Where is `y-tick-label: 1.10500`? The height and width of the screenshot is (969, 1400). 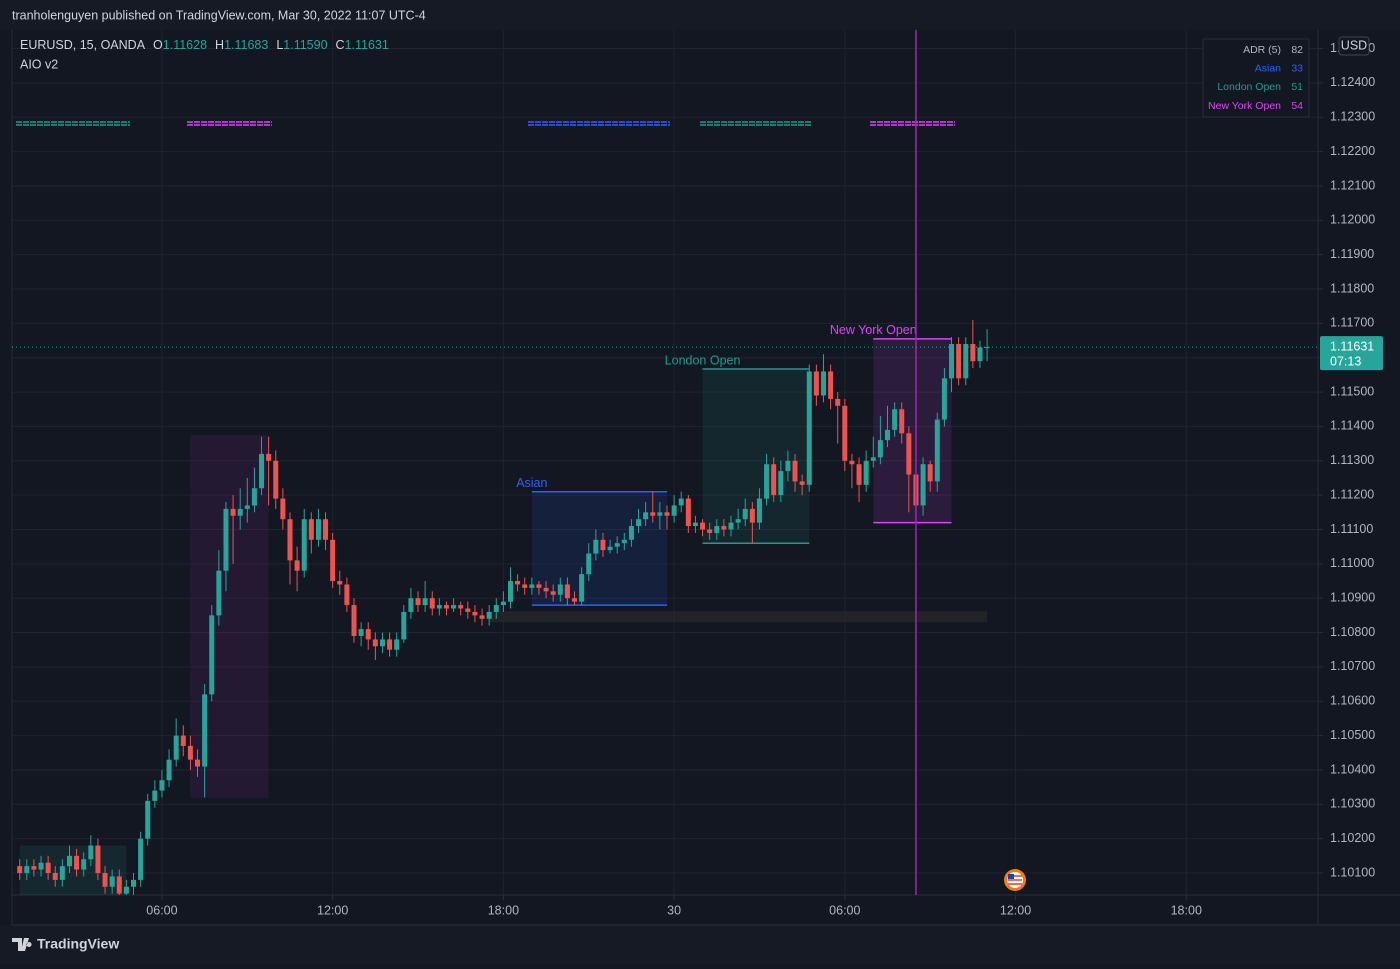
y-tick-label: 1.10500 is located at coordinates (1352, 735).